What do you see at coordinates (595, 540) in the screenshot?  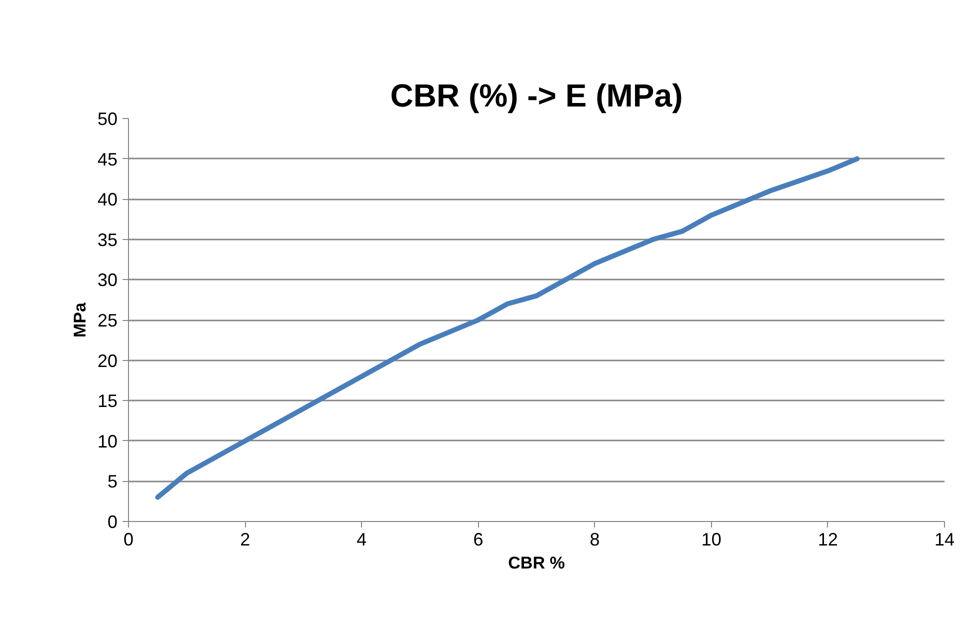 I see `x-tick-label: 8` at bounding box center [595, 540].